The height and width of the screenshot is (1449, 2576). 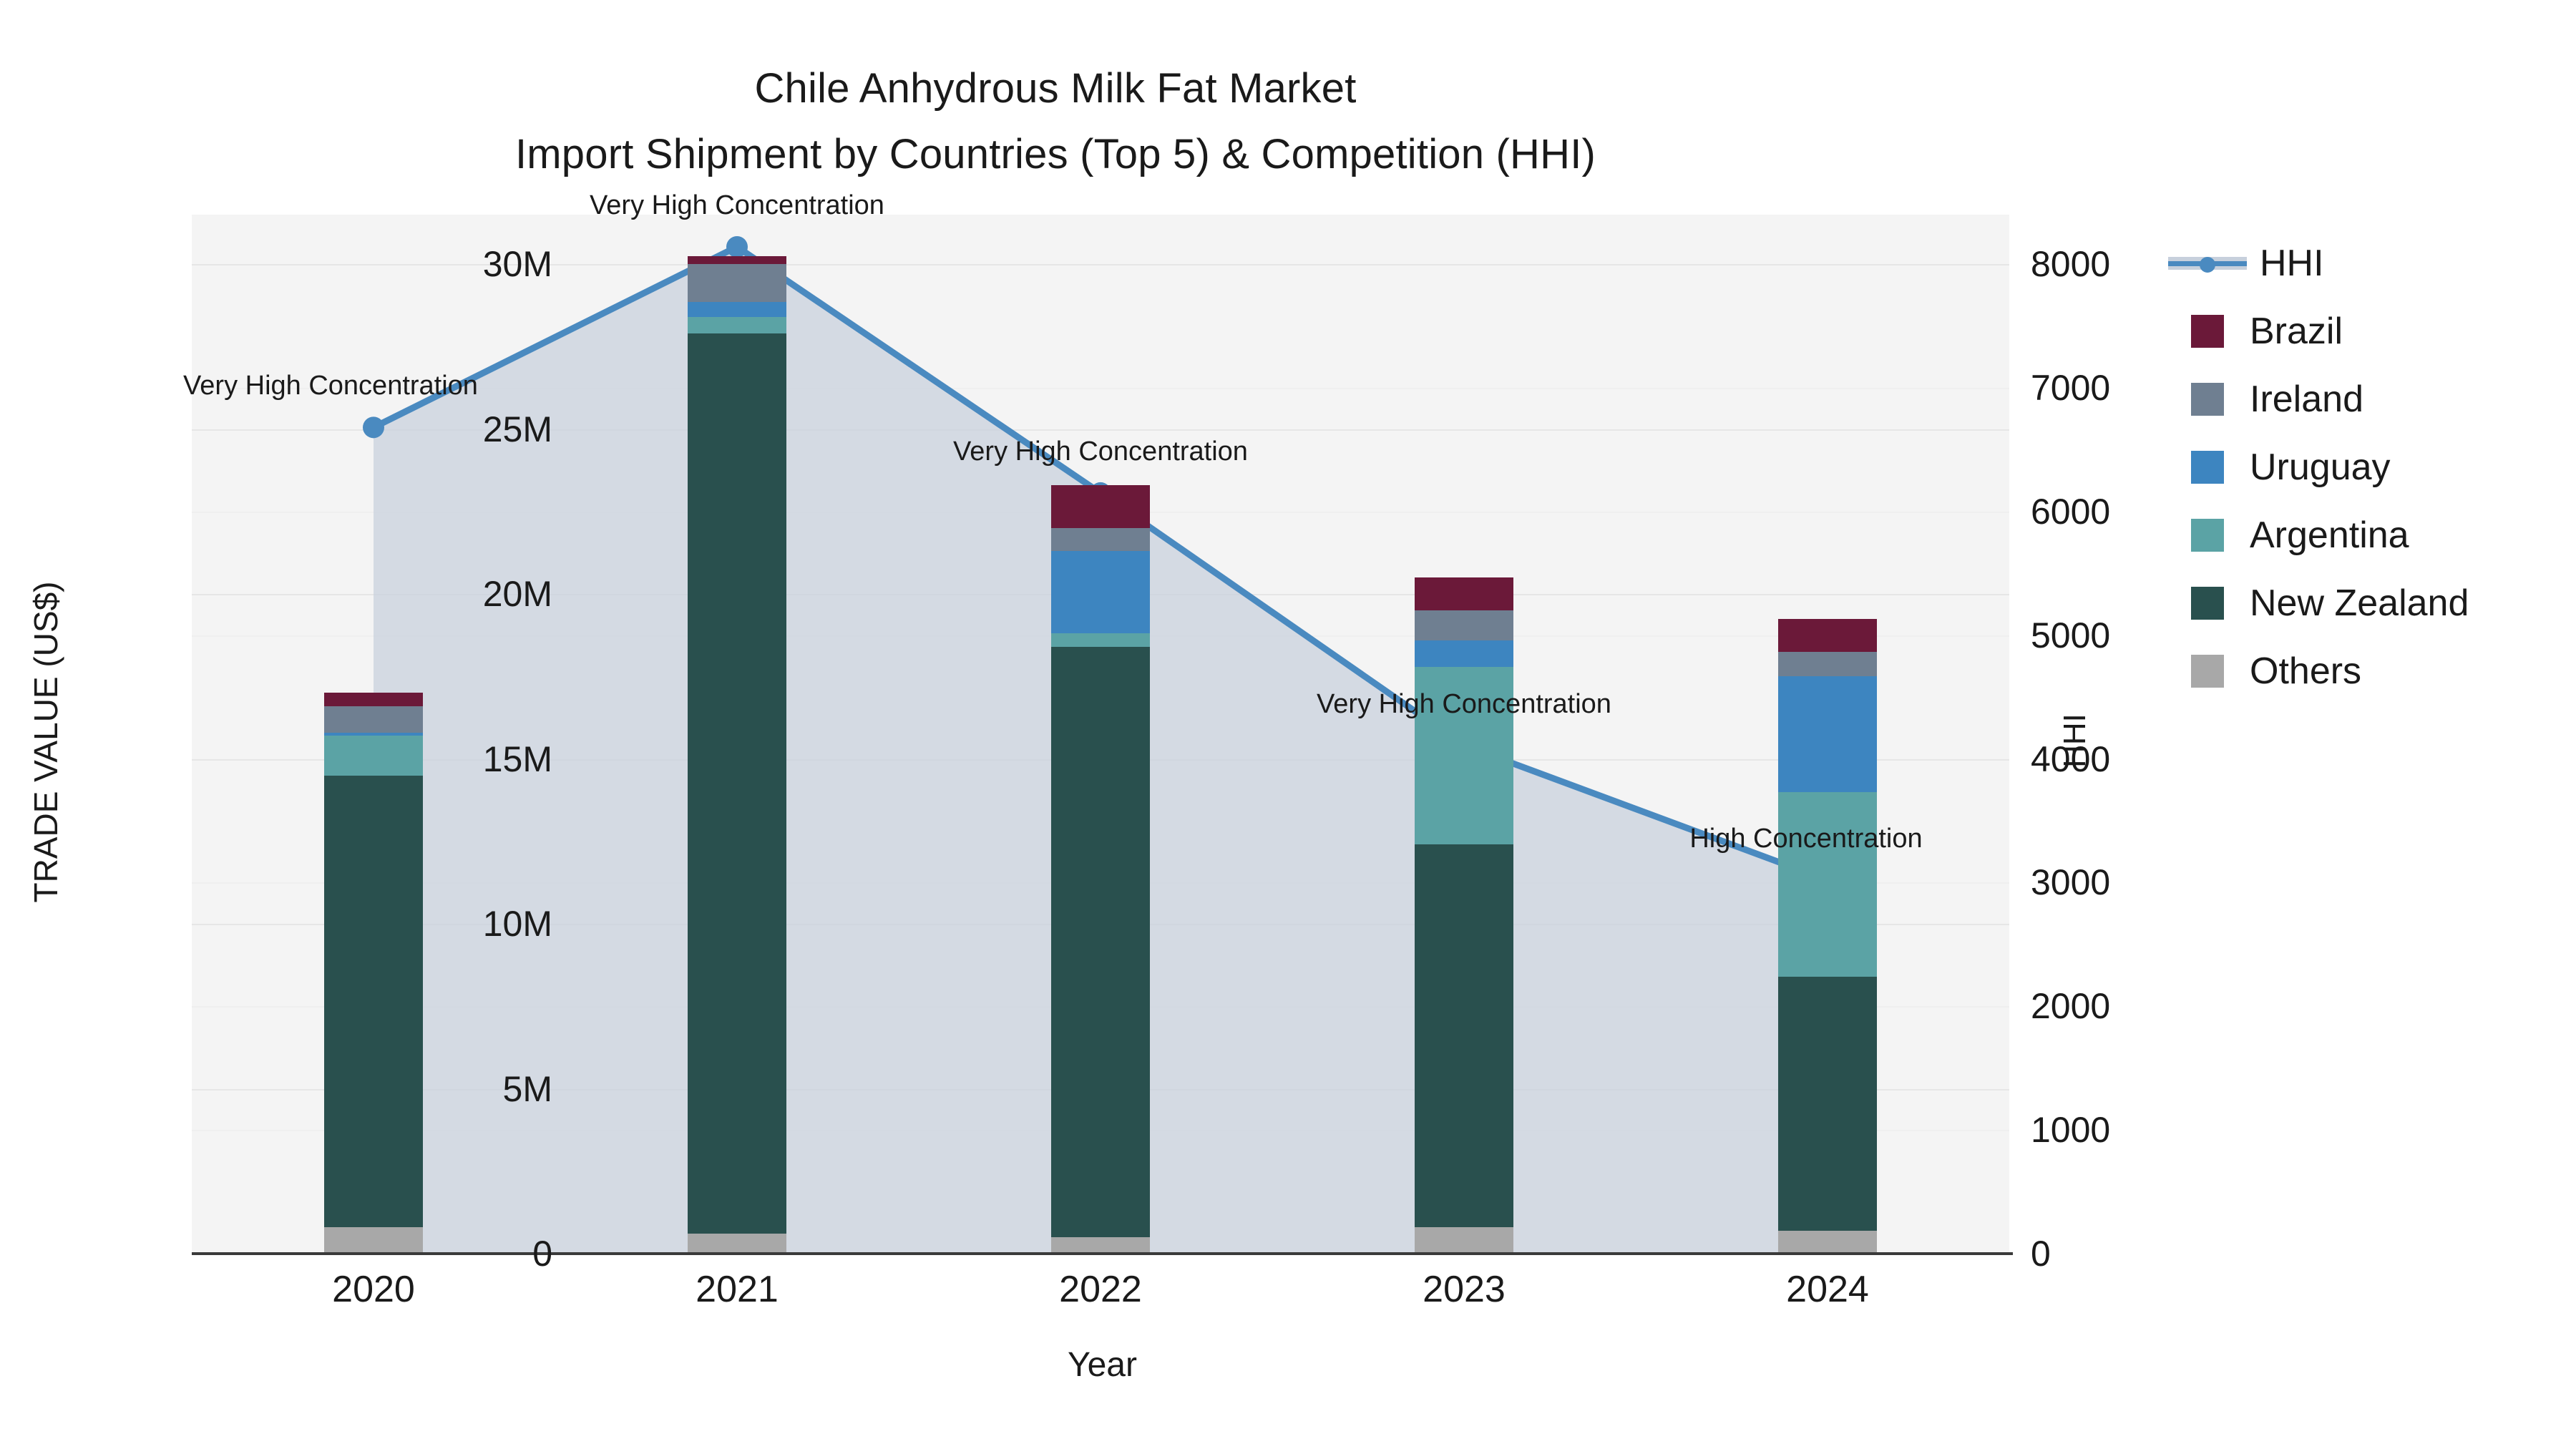 What do you see at coordinates (2368, 331) in the screenshot?
I see `legend-item: Brazil` at bounding box center [2368, 331].